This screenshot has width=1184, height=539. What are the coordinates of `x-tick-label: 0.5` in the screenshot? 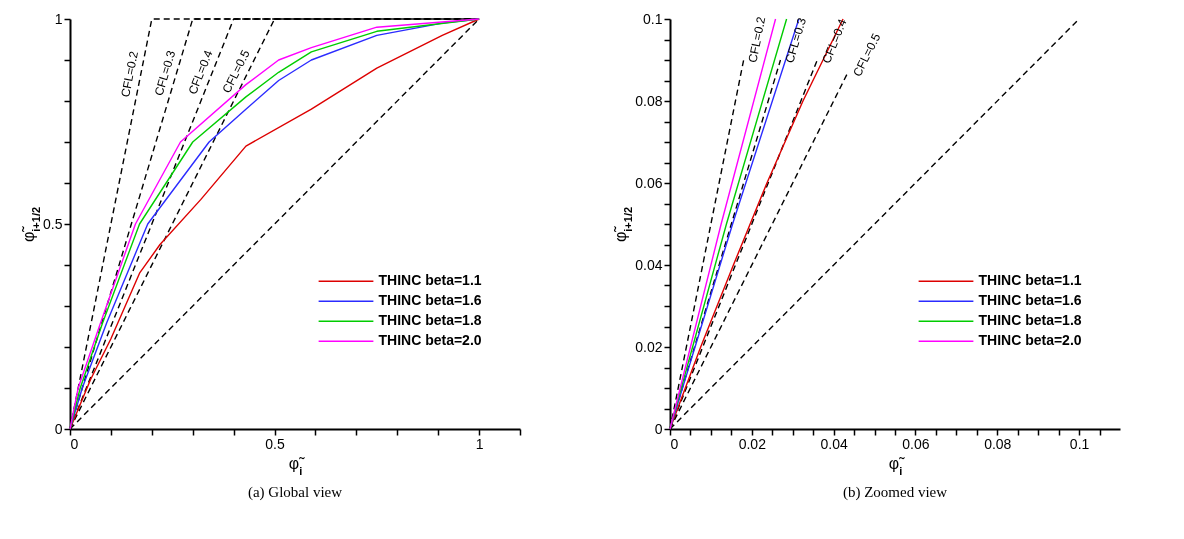 It's located at (275, 443).